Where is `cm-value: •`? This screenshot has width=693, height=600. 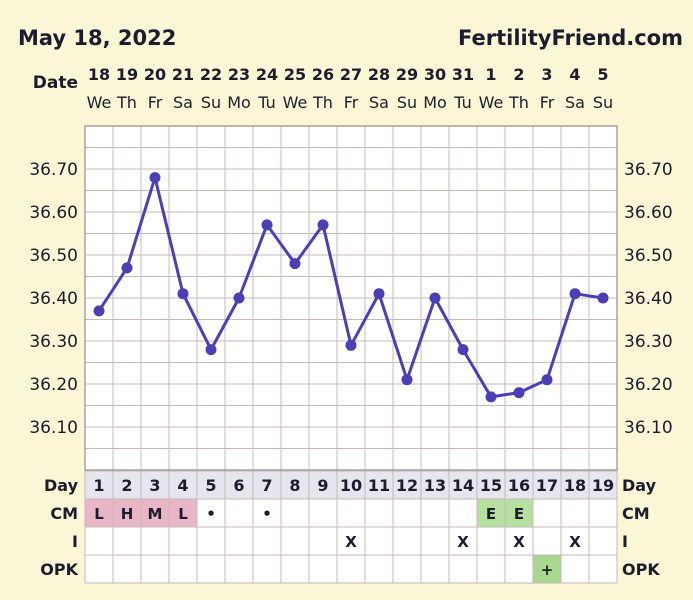 cm-value: • is located at coordinates (267, 514).